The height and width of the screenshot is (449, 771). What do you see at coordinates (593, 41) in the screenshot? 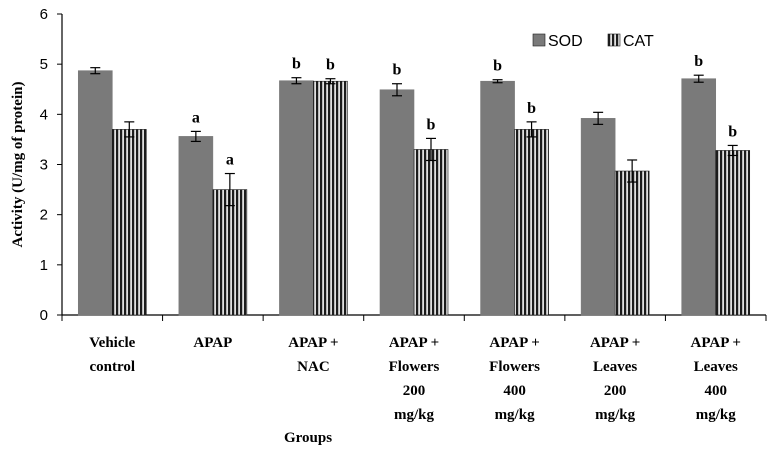
I see `legend: SOD CAT` at bounding box center [593, 41].